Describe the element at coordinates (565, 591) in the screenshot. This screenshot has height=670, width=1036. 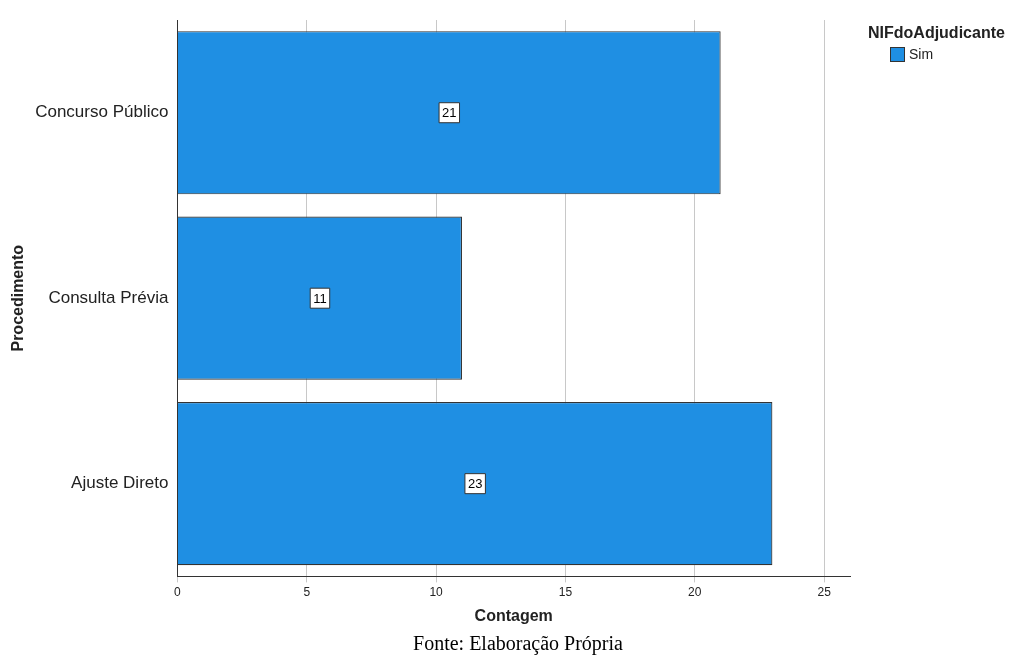
I see `x-tick-label: 15` at that location.